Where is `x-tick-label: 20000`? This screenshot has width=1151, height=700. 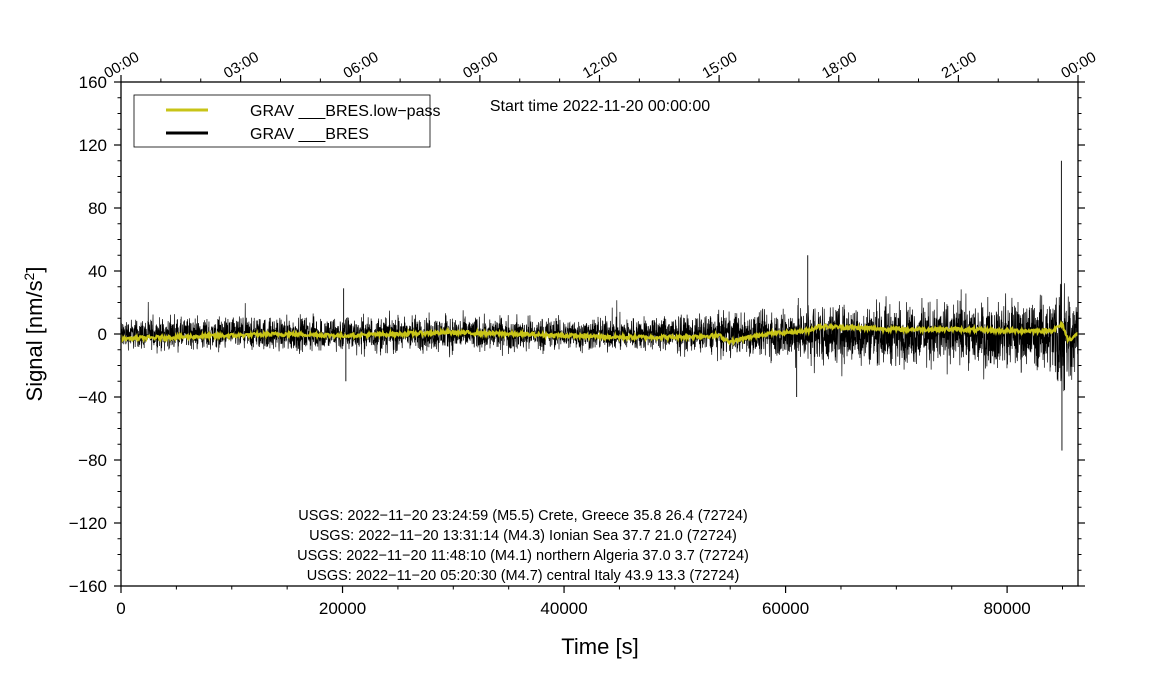
x-tick-label: 20000 is located at coordinates (342, 608).